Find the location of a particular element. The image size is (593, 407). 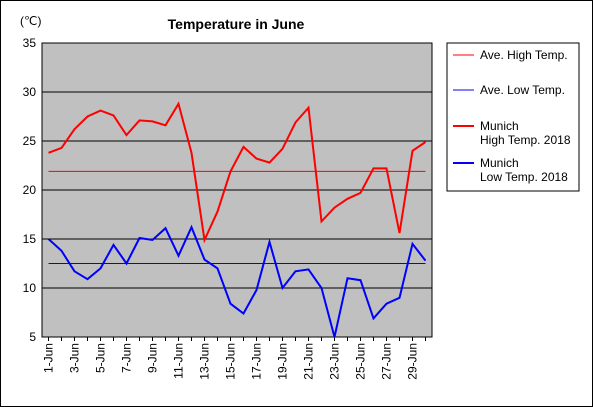

legend-label-2: Munich High Temp. 2018 is located at coordinates (525, 133).